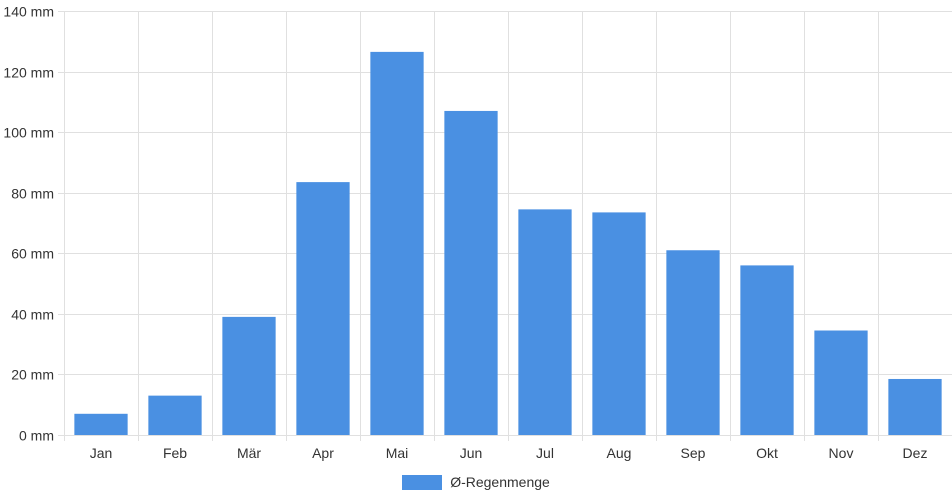 The width and height of the screenshot is (952, 500). I want to click on x-tick-label: Feb, so click(175, 453).